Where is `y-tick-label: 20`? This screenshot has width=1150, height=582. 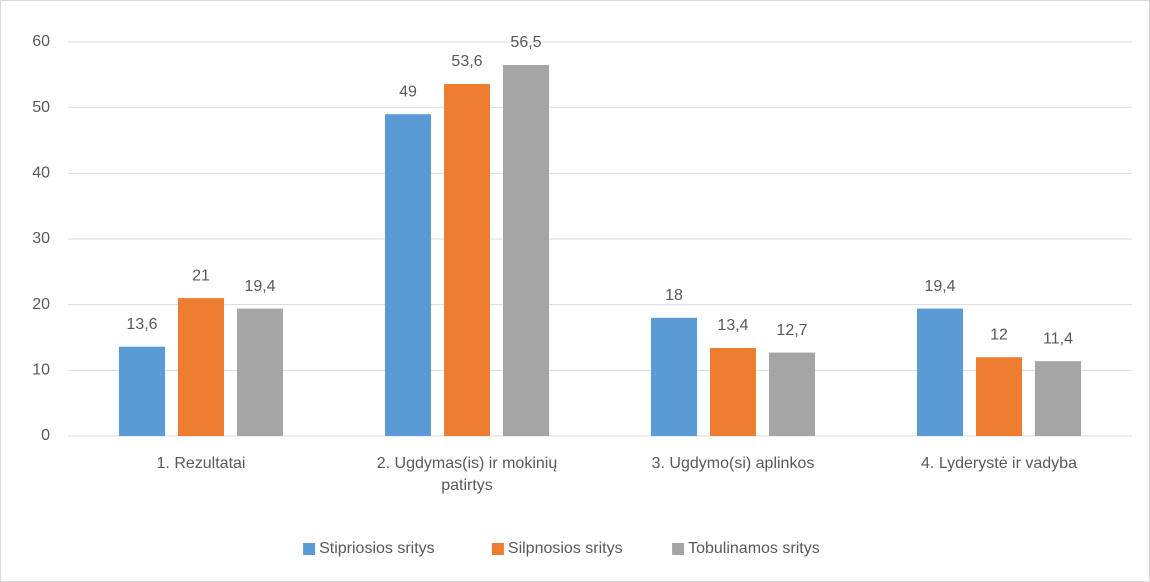 y-tick-label: 20 is located at coordinates (41, 304).